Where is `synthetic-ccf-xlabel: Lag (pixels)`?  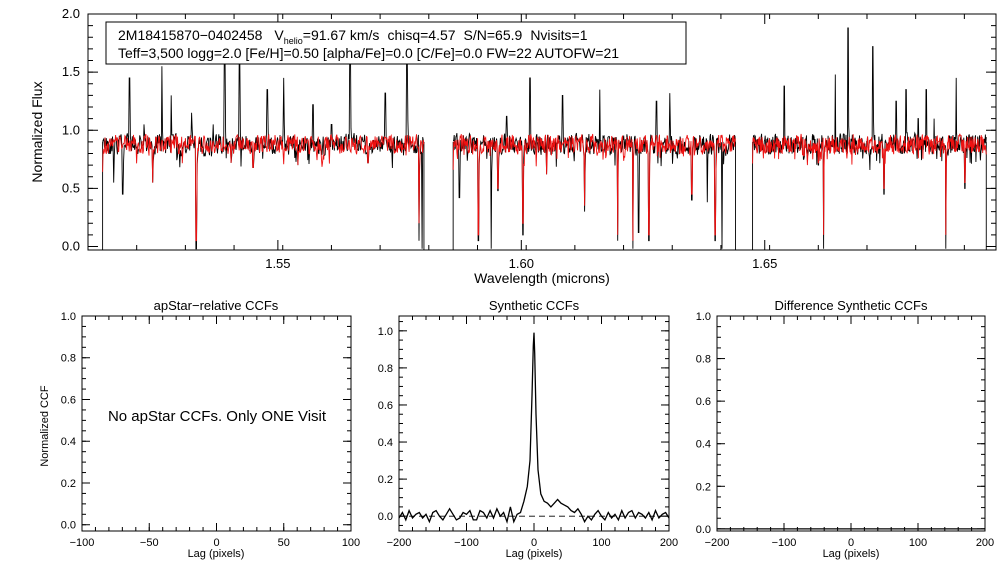
synthetic-ccf-xlabel: Lag (pixels) is located at coordinates (534, 554).